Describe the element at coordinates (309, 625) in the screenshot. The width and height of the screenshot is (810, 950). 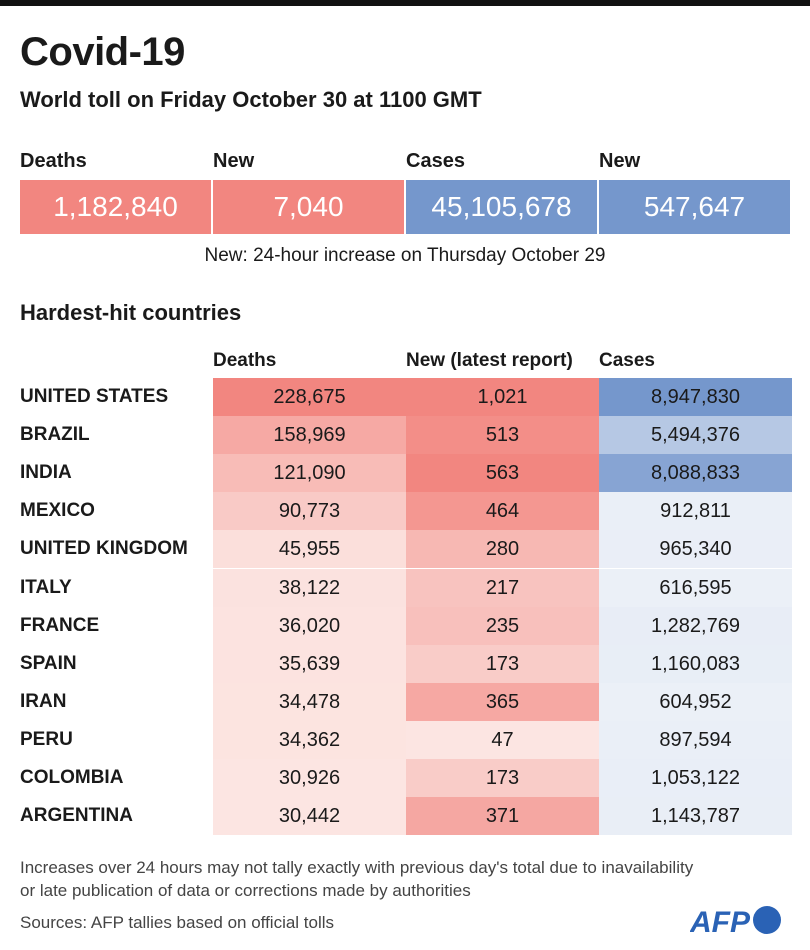
I see `deaths-cell: 36,020` at that location.